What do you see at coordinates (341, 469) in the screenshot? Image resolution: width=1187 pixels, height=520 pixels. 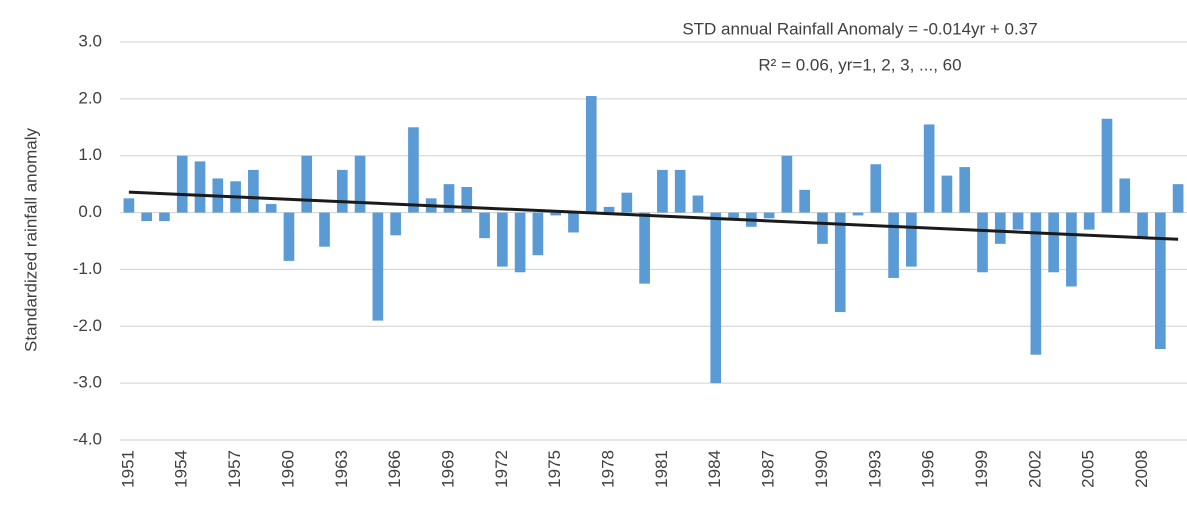 I see `x-tick-label: 1963` at bounding box center [341, 469].